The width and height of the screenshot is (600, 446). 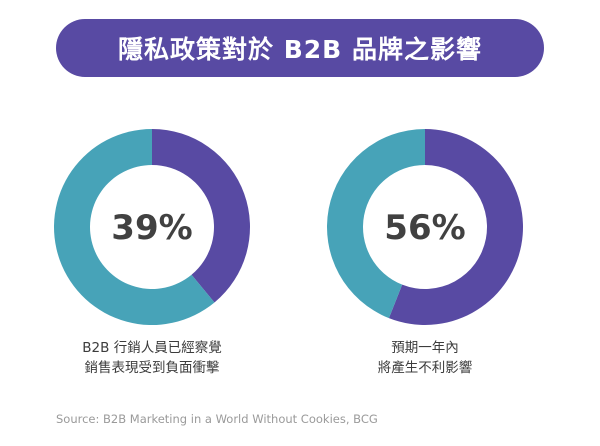 I want to click on caption-left: B2B 行銷人員已經察覺 銷售表現受到負面衝擊, so click(x=152, y=358).